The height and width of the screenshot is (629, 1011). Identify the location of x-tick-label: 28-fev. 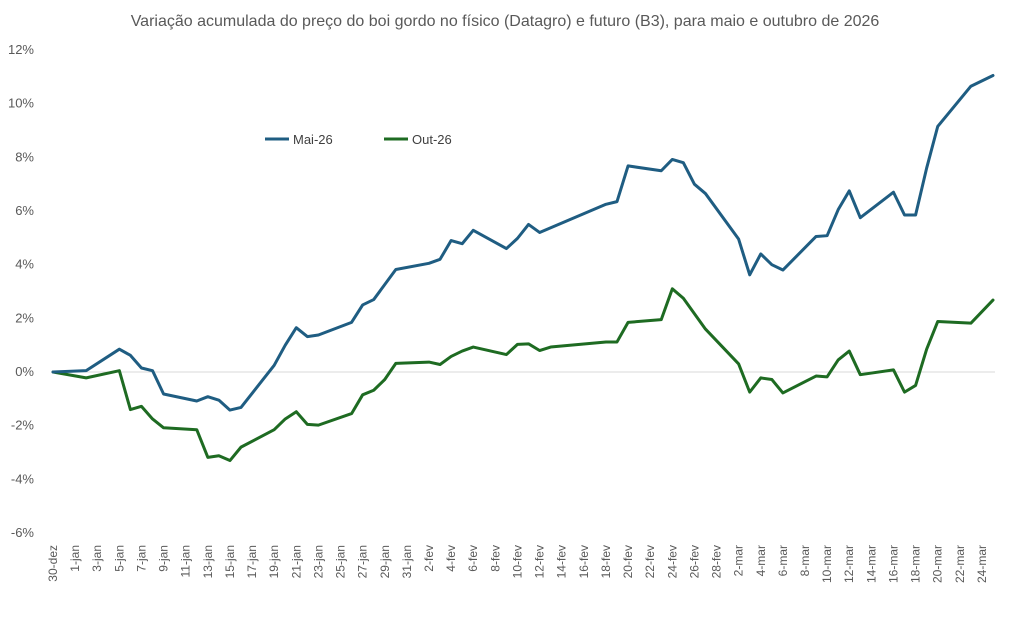
(717, 561).